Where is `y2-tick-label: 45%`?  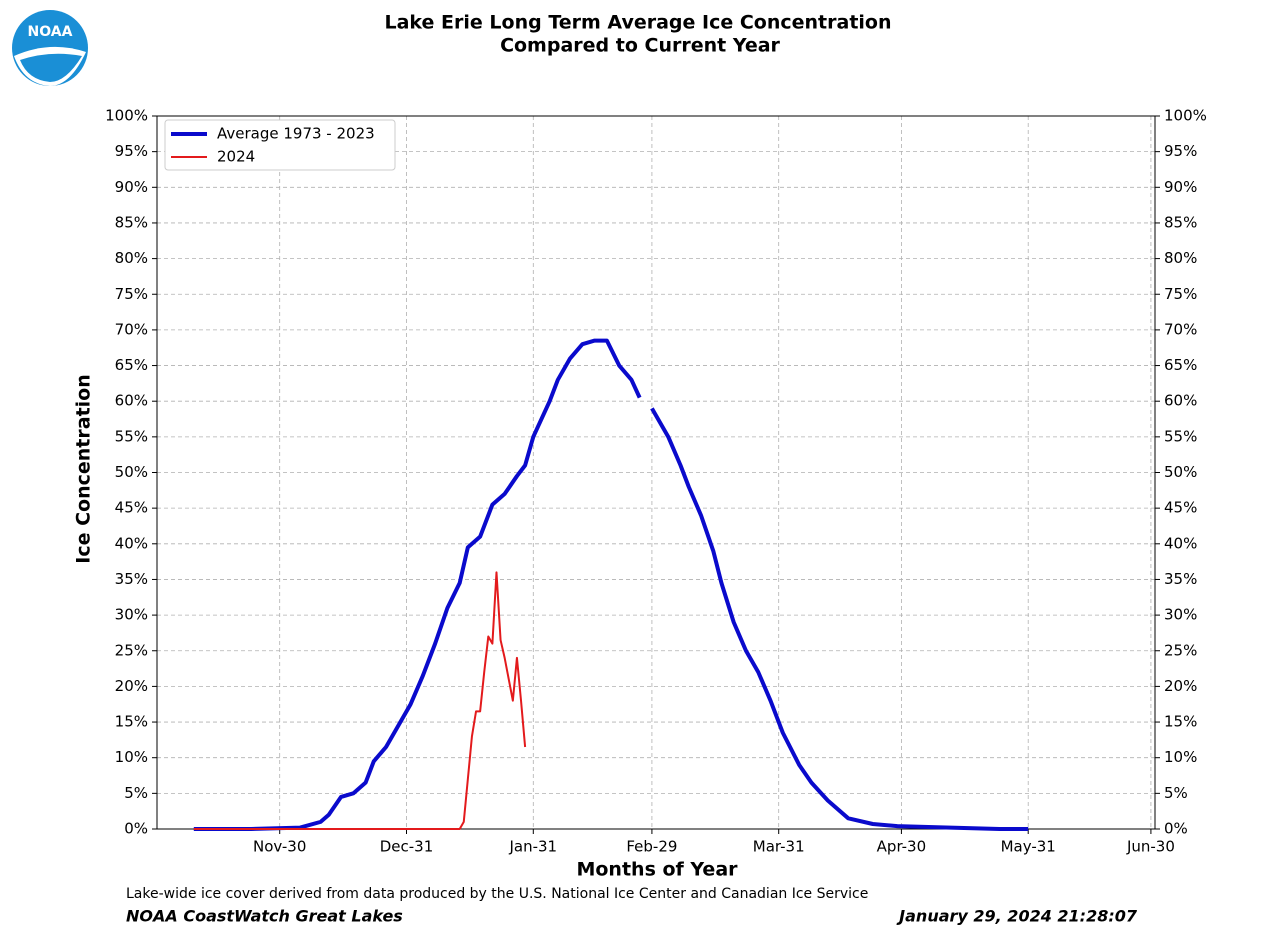
y2-tick-label: 45% is located at coordinates (1180, 508).